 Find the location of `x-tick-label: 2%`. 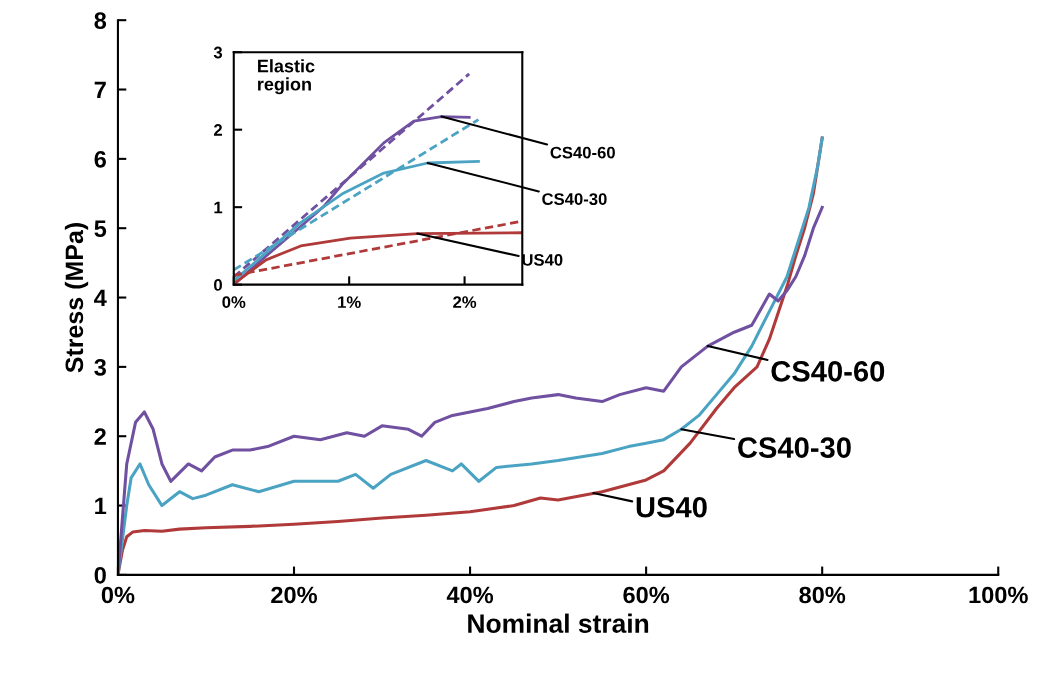

x-tick-label: 2% is located at coordinates (465, 302).